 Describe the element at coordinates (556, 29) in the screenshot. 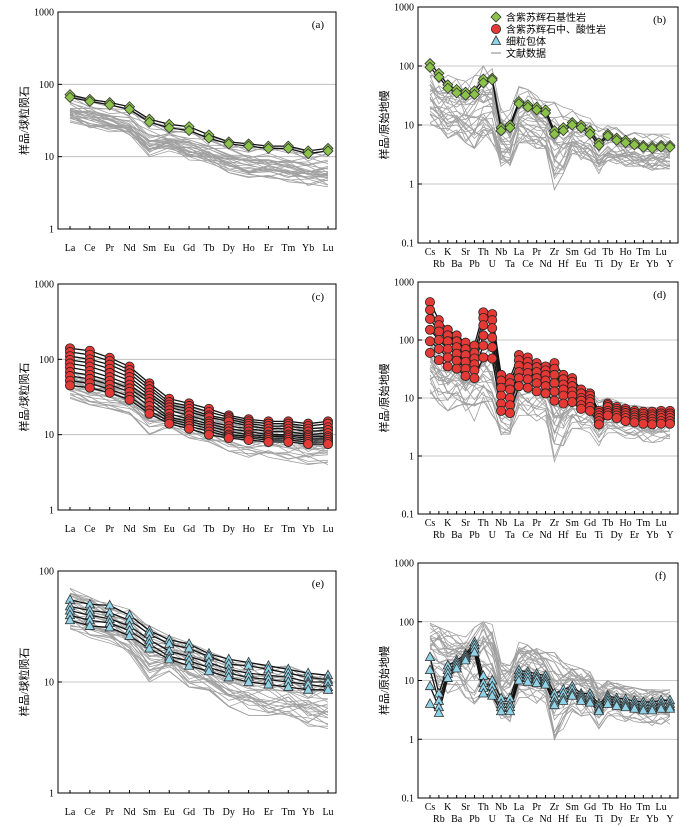

I see `legend-label: 含紫苏辉石中、酸性岩` at that location.